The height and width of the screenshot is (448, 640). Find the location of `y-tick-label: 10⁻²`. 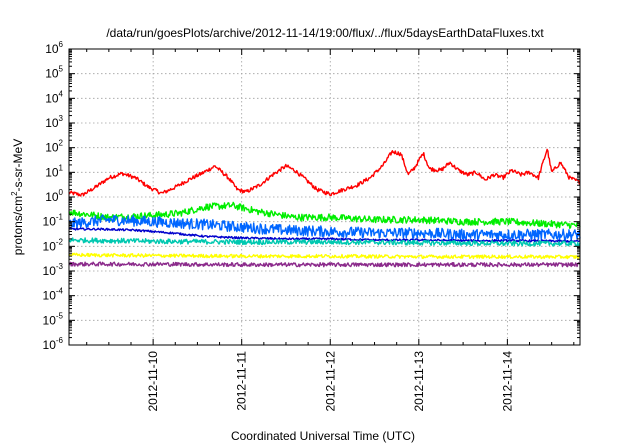

y-tick-label: 10⁻² is located at coordinates (53, 245).